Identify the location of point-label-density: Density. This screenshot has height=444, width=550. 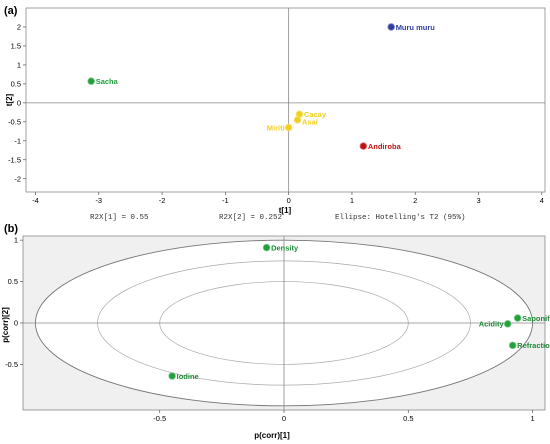
(285, 247).